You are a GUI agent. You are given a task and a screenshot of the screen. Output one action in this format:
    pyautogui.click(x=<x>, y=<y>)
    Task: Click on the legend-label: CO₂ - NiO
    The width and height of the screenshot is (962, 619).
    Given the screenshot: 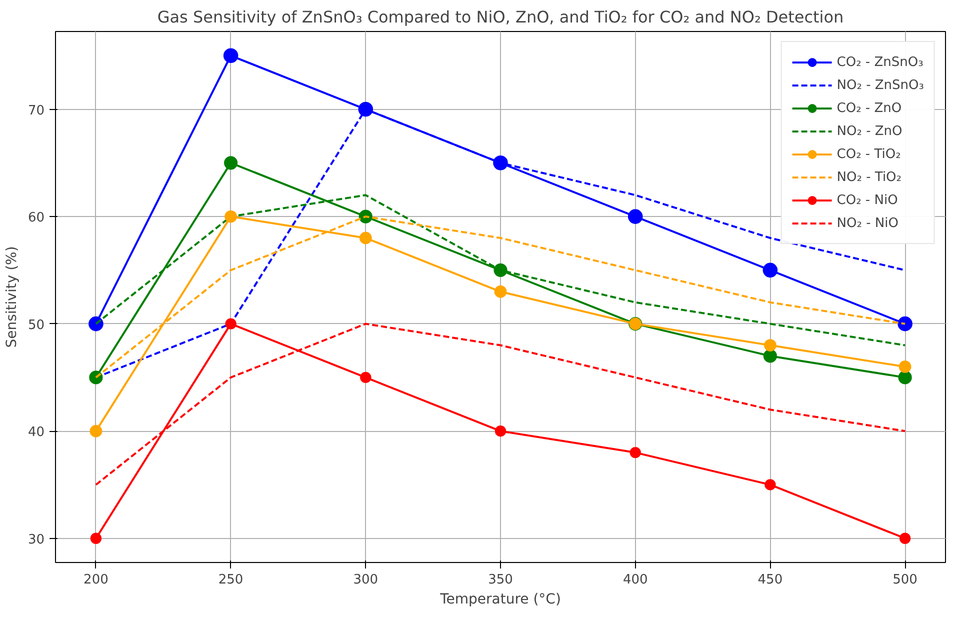 What is the action you would take?
    pyautogui.click(x=867, y=200)
    